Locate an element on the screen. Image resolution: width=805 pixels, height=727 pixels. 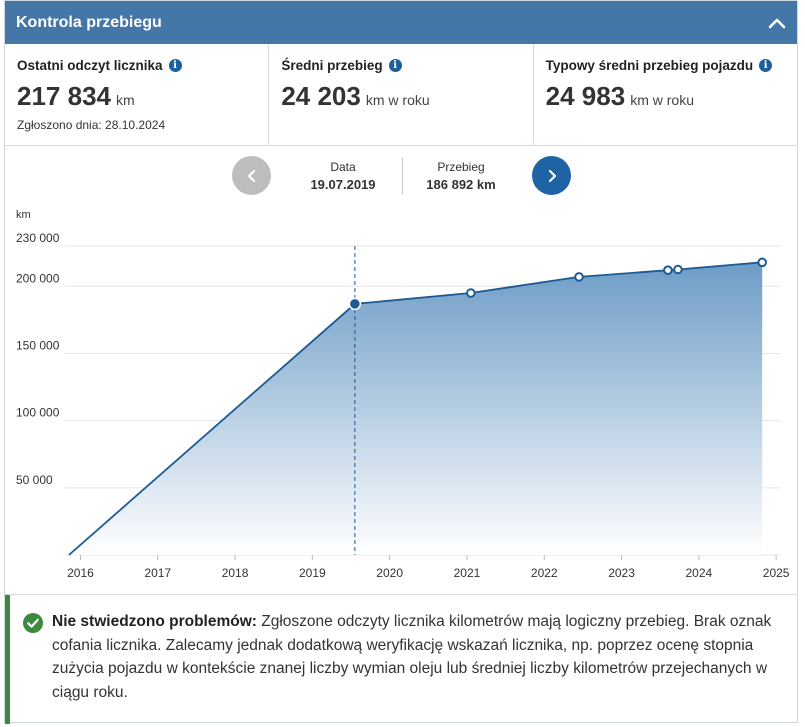
mileage-caption: Przebieg is located at coordinates (461, 167).